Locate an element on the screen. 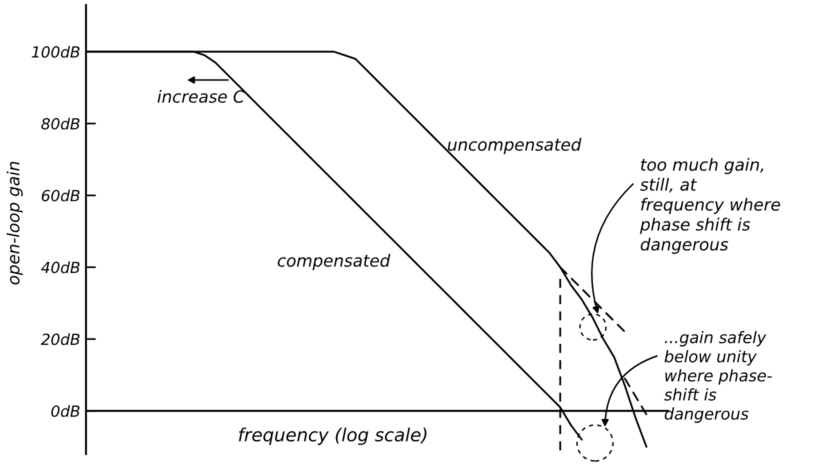 This screenshot has width=826, height=466. y-tick-label: 40dB is located at coordinates (60, 267).